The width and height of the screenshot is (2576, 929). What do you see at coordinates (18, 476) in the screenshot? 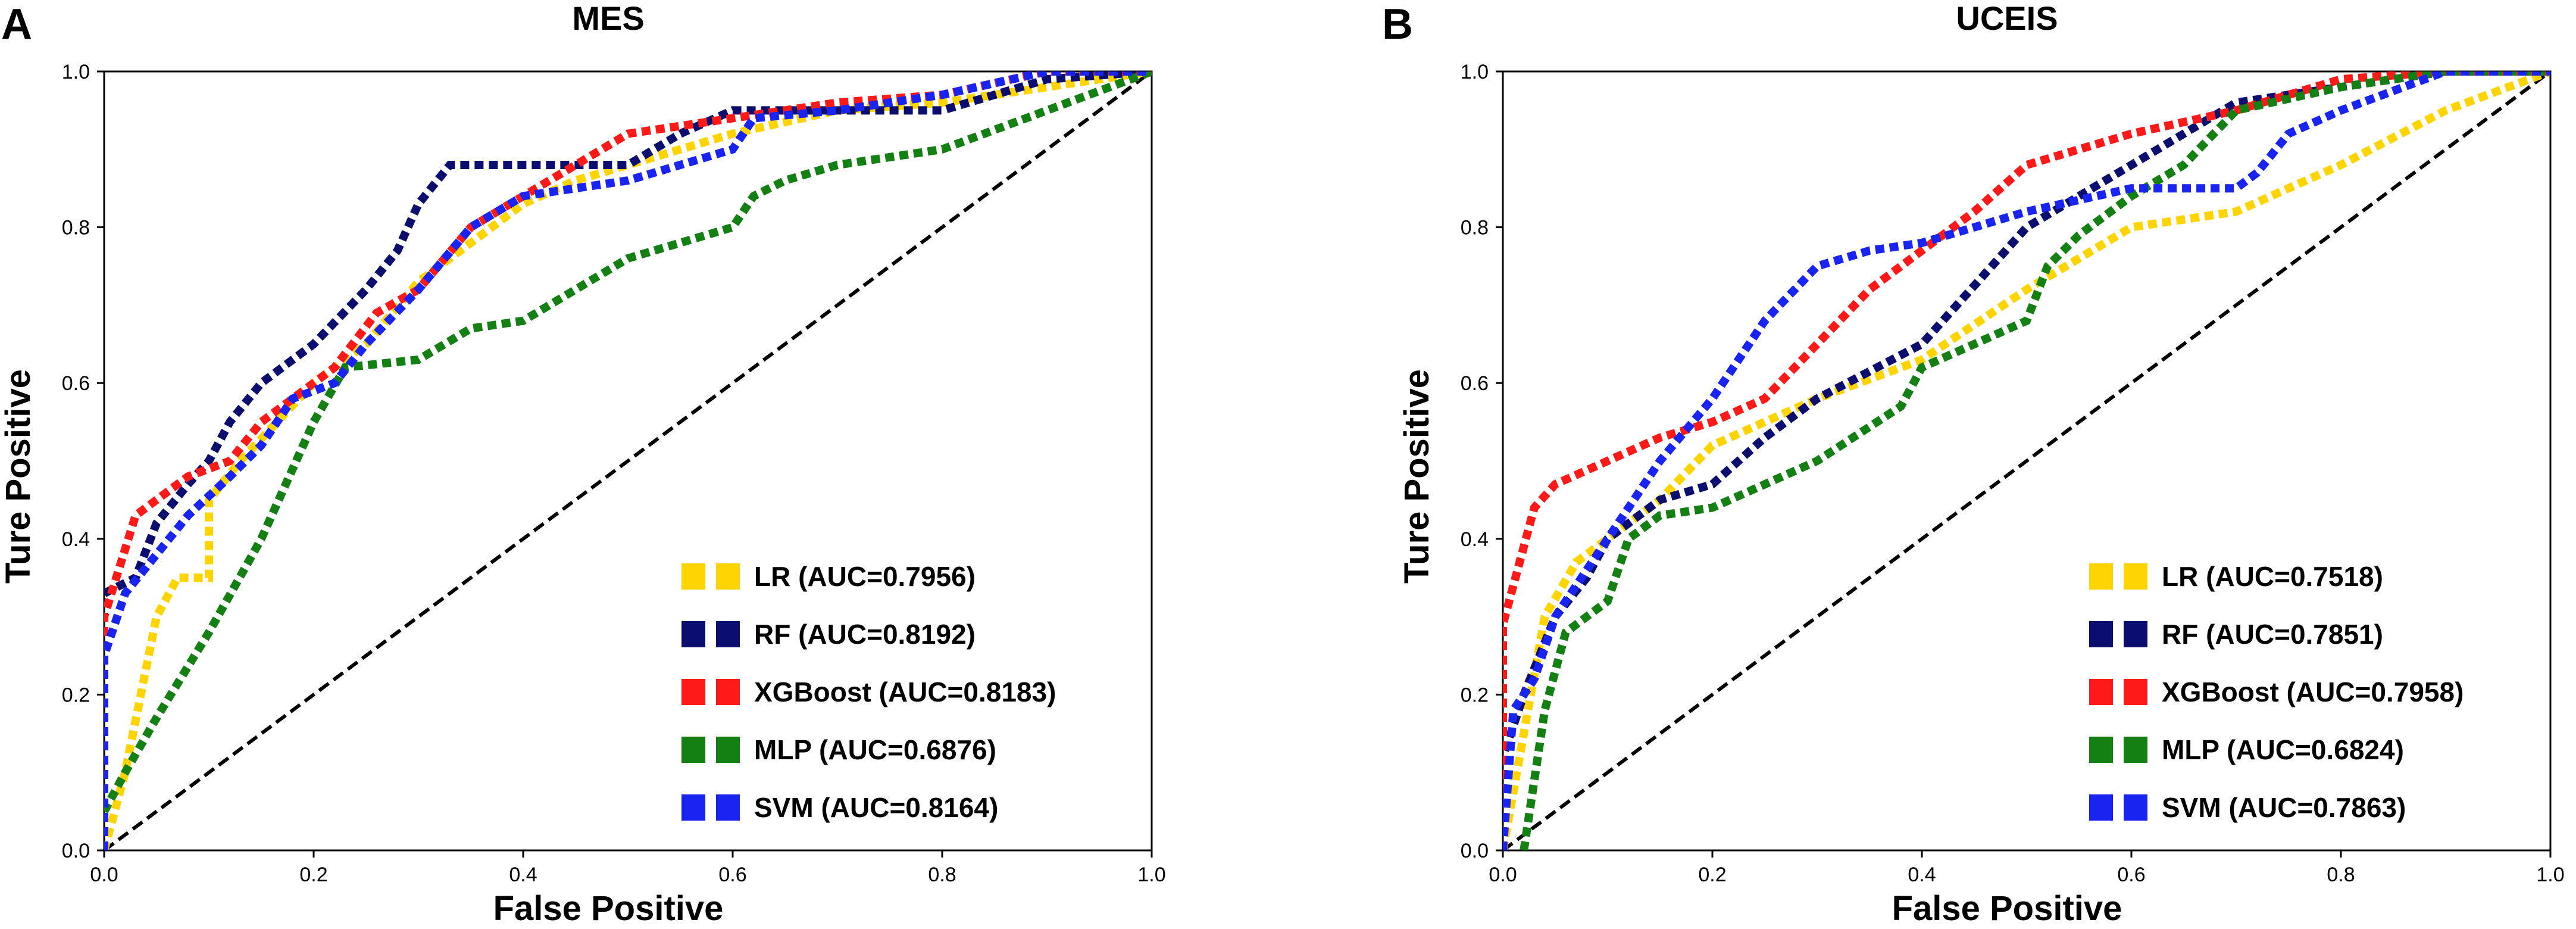
I see `y-axis-label-a: Ture Positive` at bounding box center [18, 476].